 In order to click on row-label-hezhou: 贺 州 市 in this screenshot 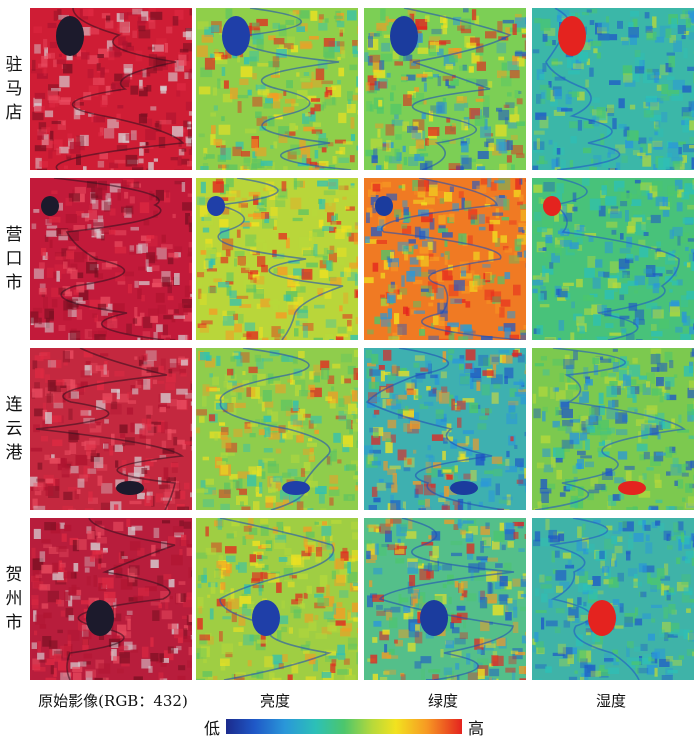, I will do `click(14, 599)`.